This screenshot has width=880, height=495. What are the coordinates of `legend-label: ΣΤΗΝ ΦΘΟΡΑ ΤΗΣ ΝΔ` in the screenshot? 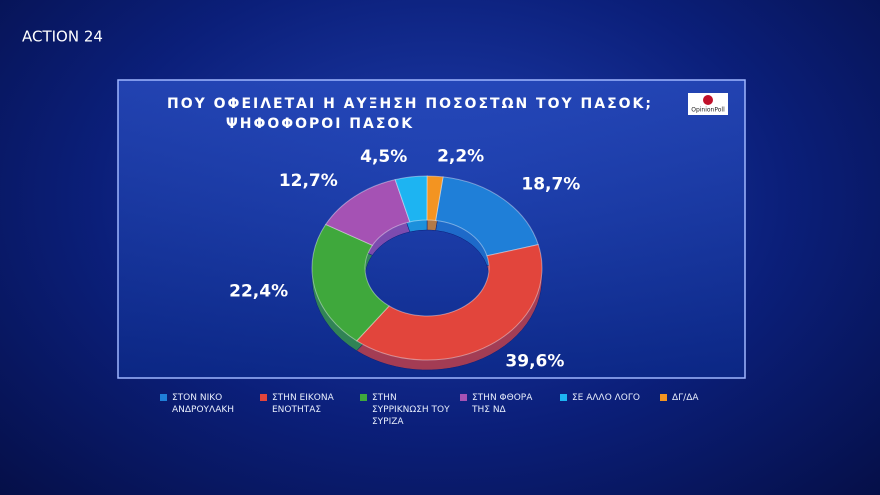 It's located at (502, 404).